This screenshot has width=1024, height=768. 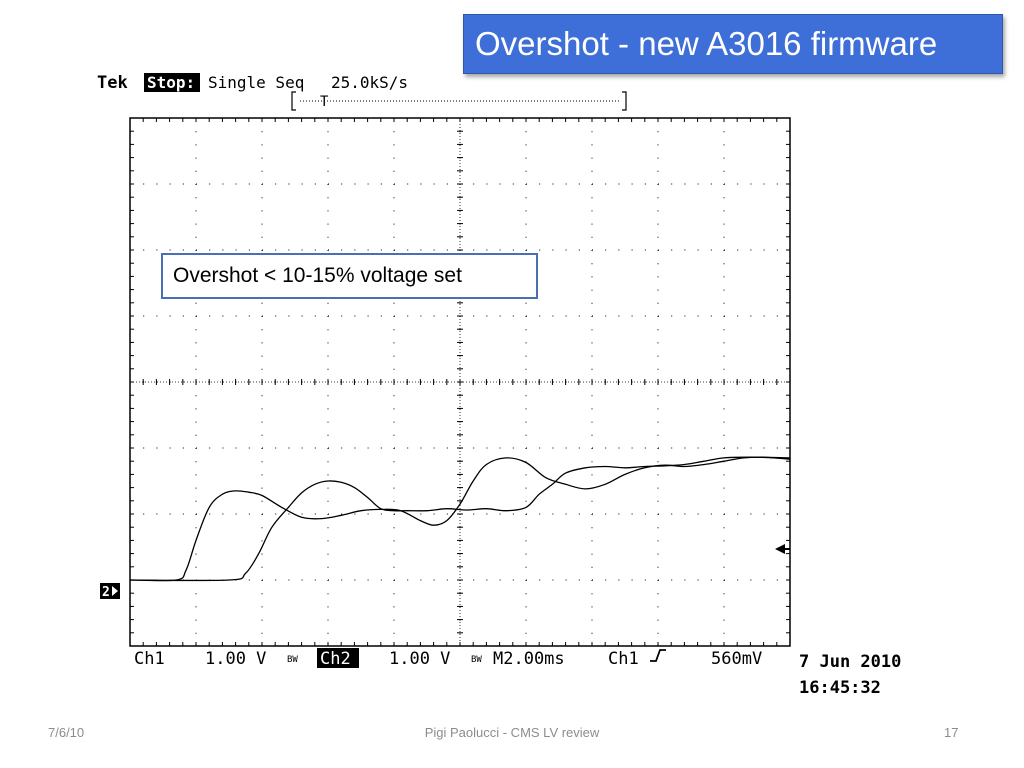 I want to click on ch2-badge, so click(x=338, y=658).